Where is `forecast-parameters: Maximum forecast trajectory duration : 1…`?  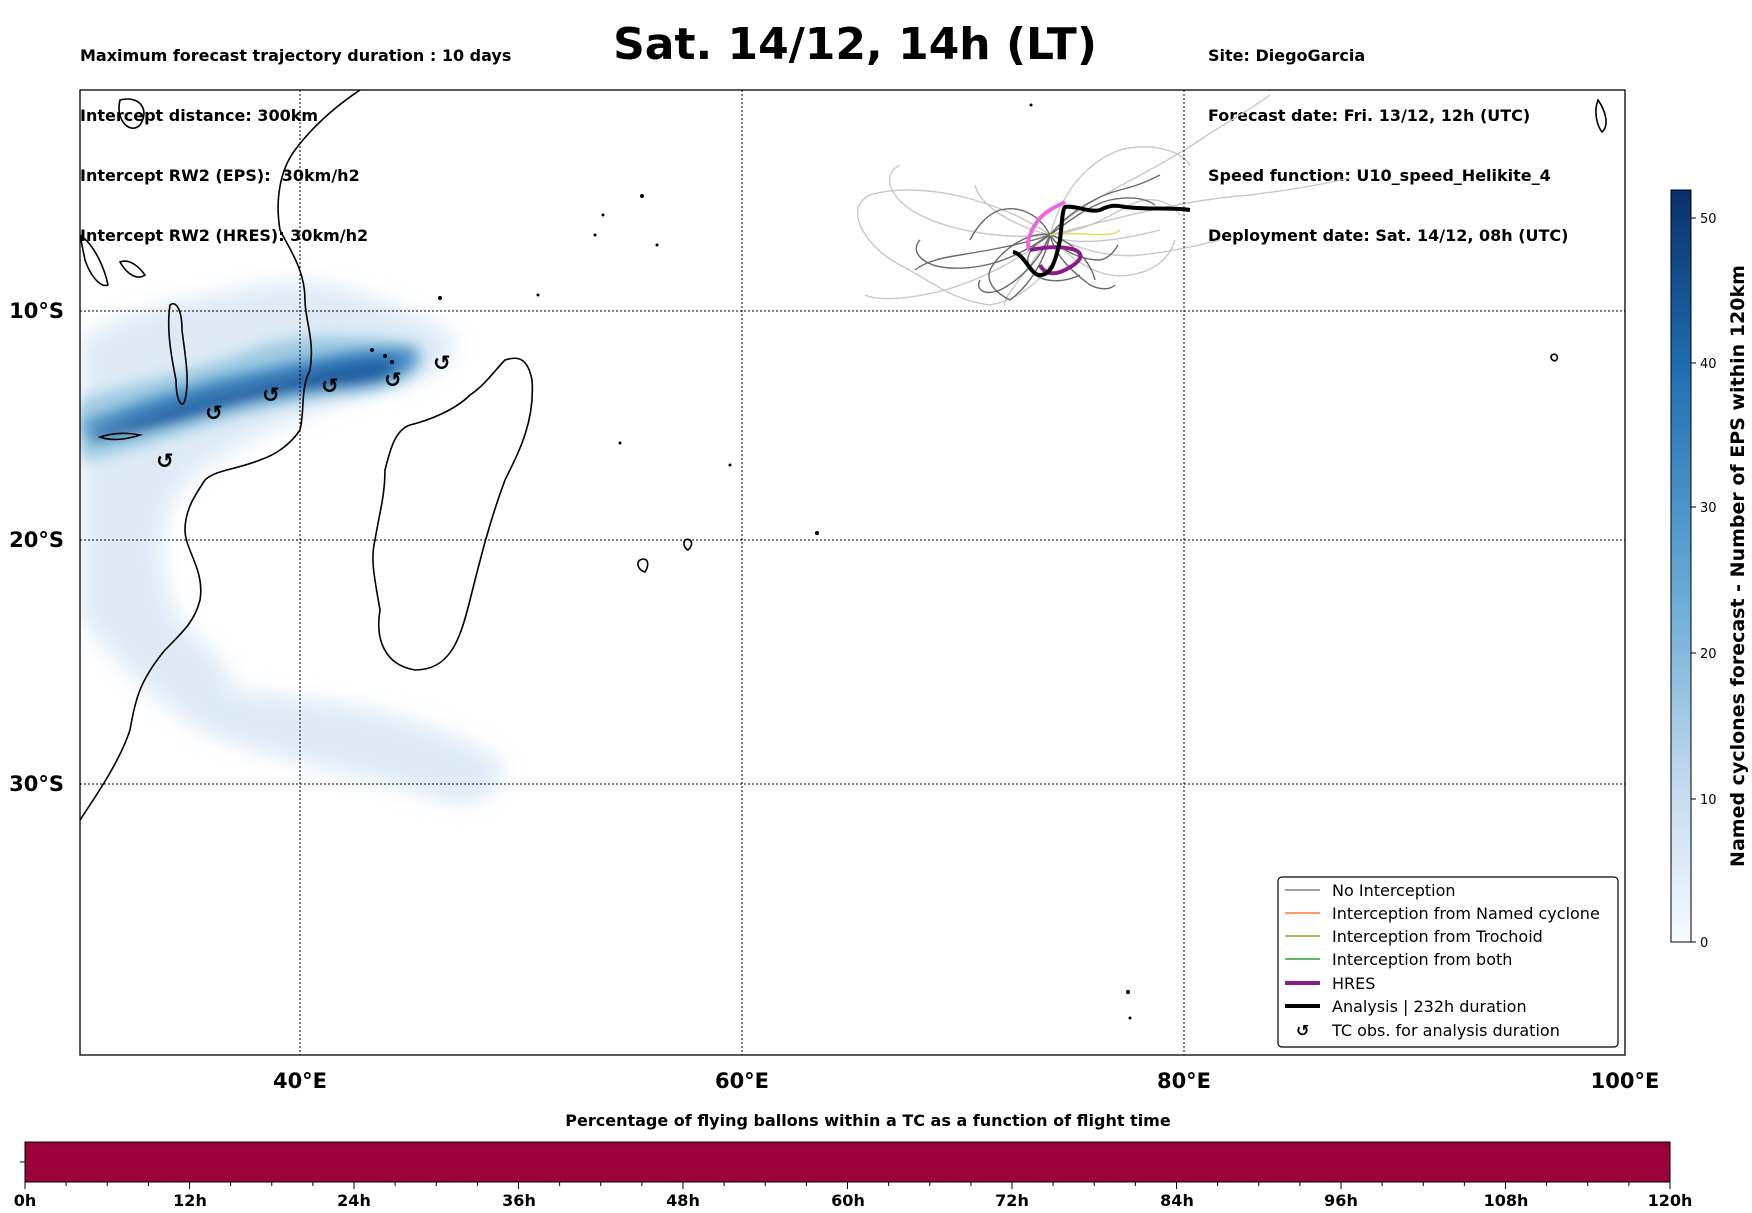
forecast-parameters: Maximum forecast trajectory duration : 1… is located at coordinates (295, 136).